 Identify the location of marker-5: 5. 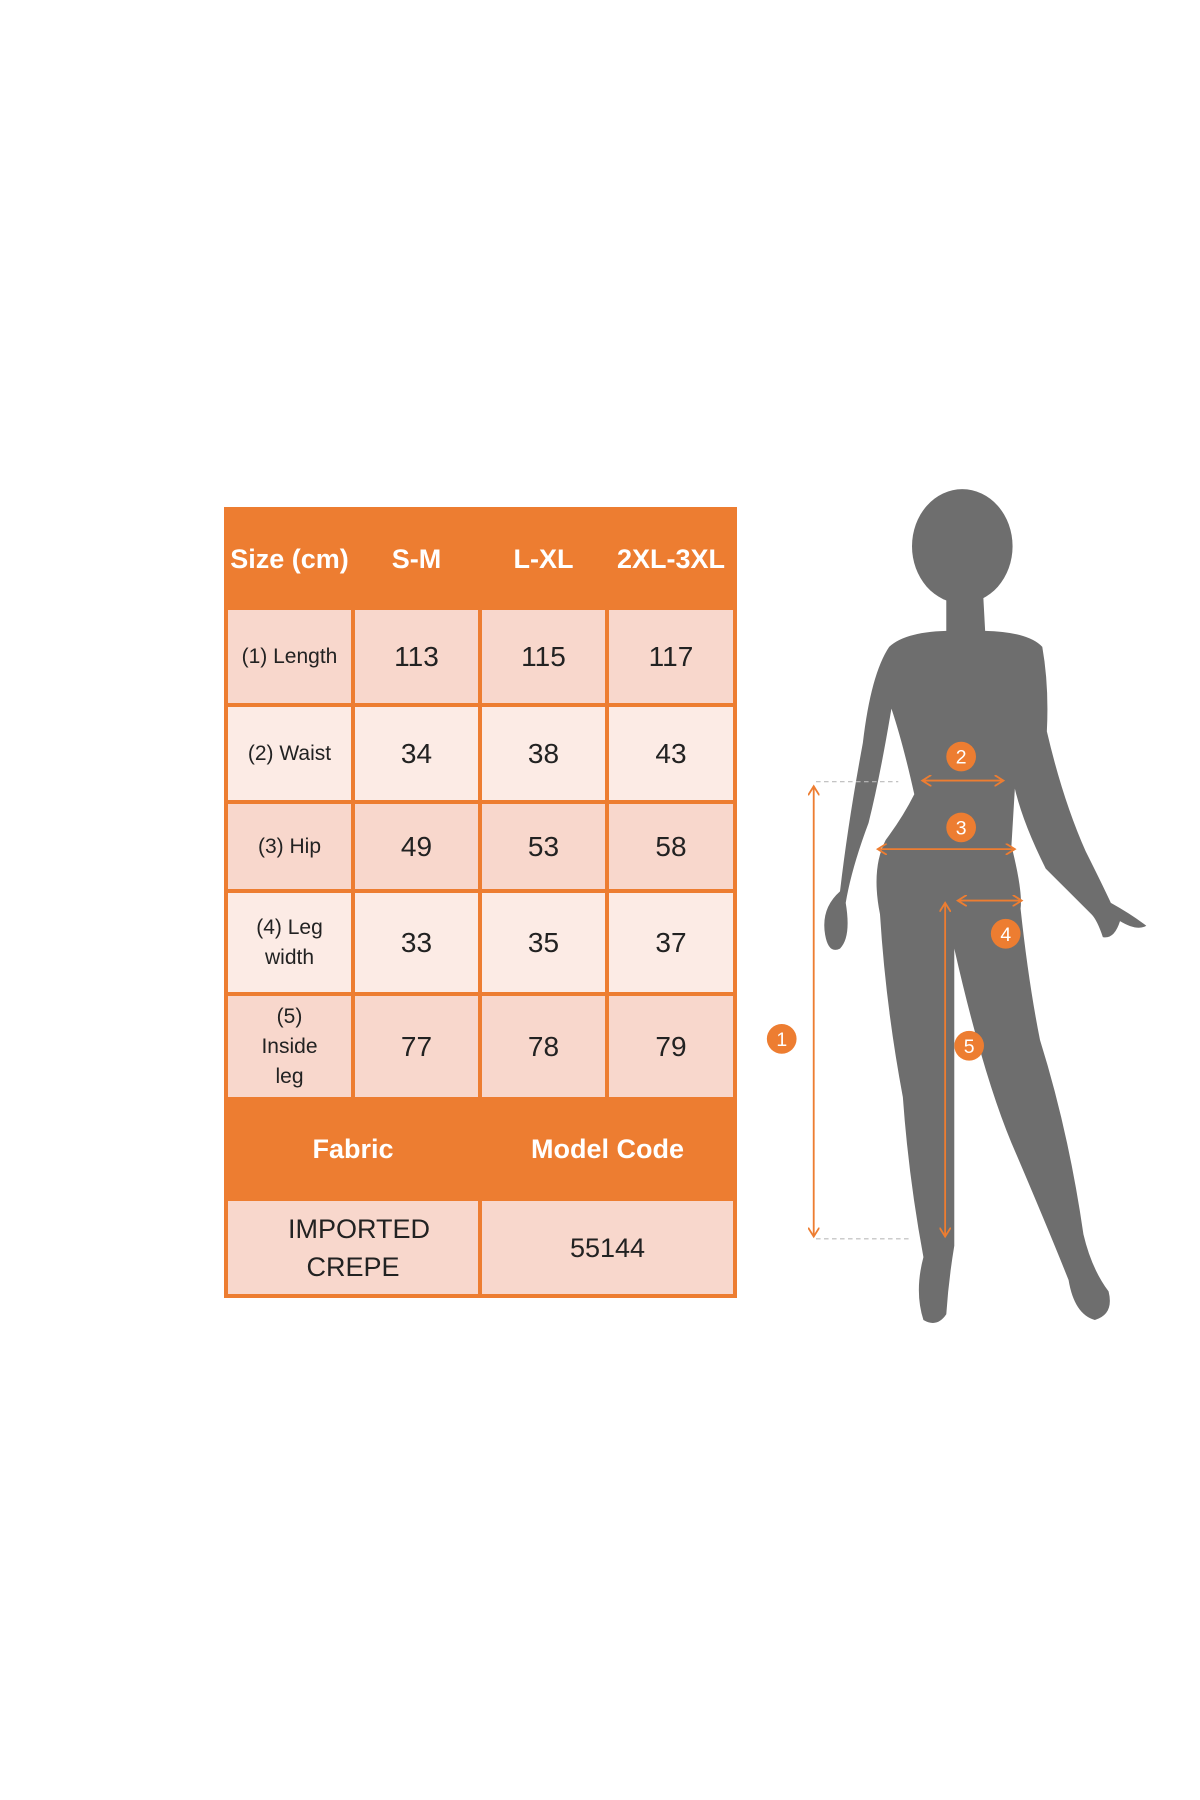
(969, 1045).